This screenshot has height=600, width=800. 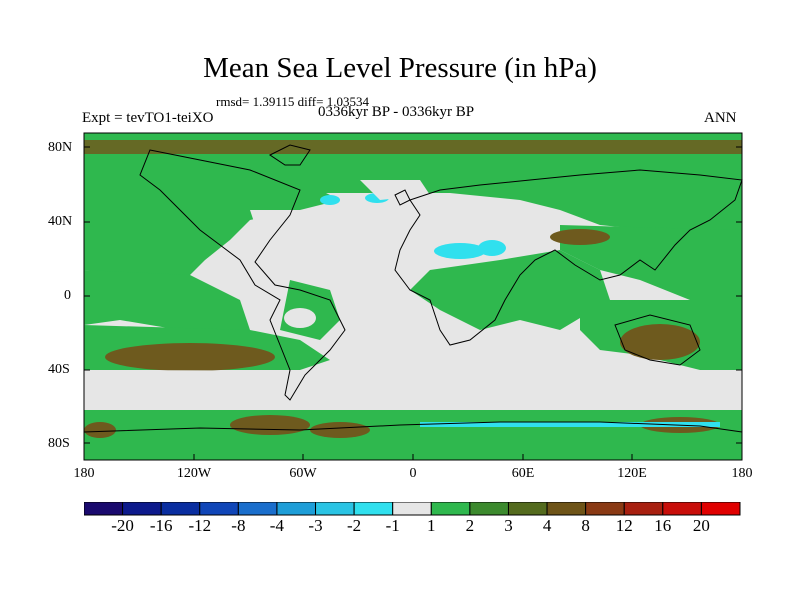 What do you see at coordinates (632, 473) in the screenshot?
I see `lon-label-120e: 120E` at bounding box center [632, 473].